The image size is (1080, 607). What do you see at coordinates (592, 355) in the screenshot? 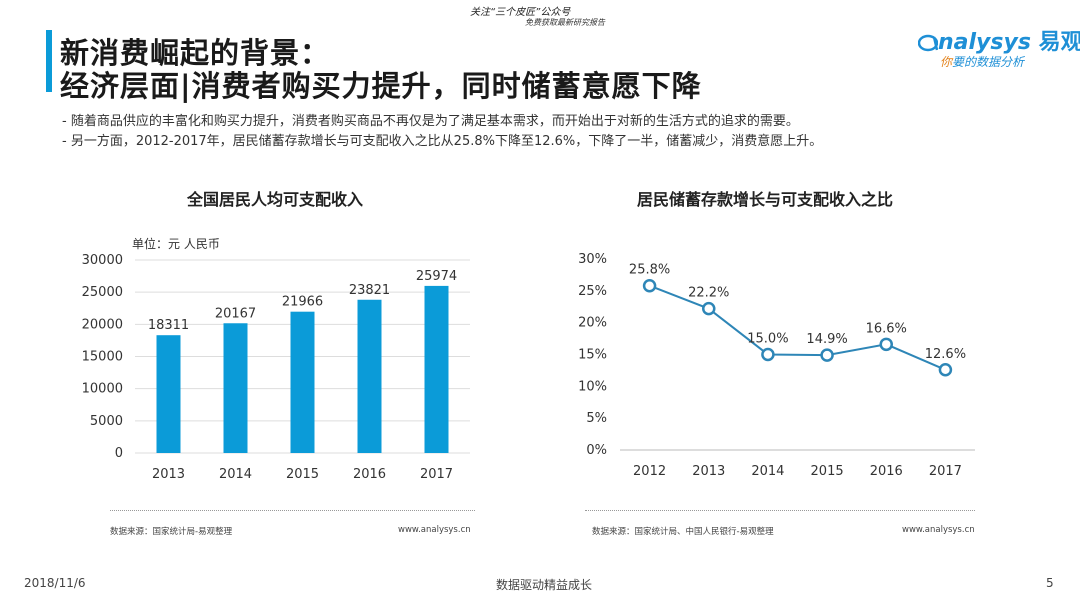
I see `line-y-tick-label: 15%` at bounding box center [592, 355].